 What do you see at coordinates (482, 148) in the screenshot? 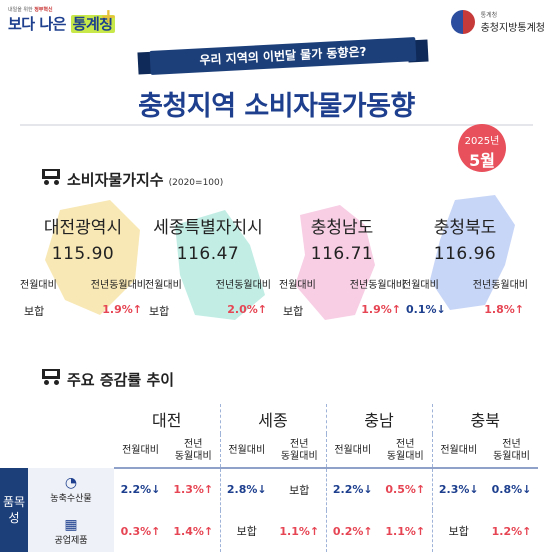
I see `period-badge: 2025년 5월` at bounding box center [482, 148].